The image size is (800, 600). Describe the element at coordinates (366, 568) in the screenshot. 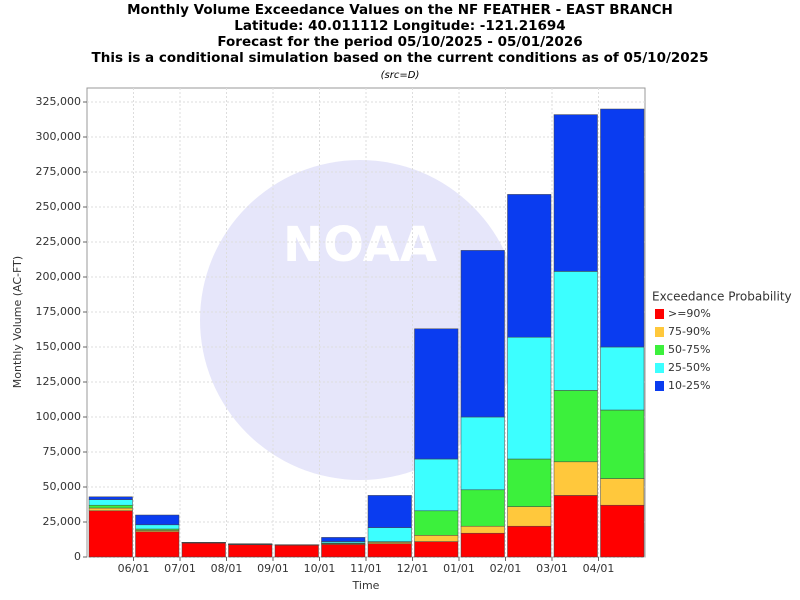

I see `x-tick-label: 11/01` at that location.